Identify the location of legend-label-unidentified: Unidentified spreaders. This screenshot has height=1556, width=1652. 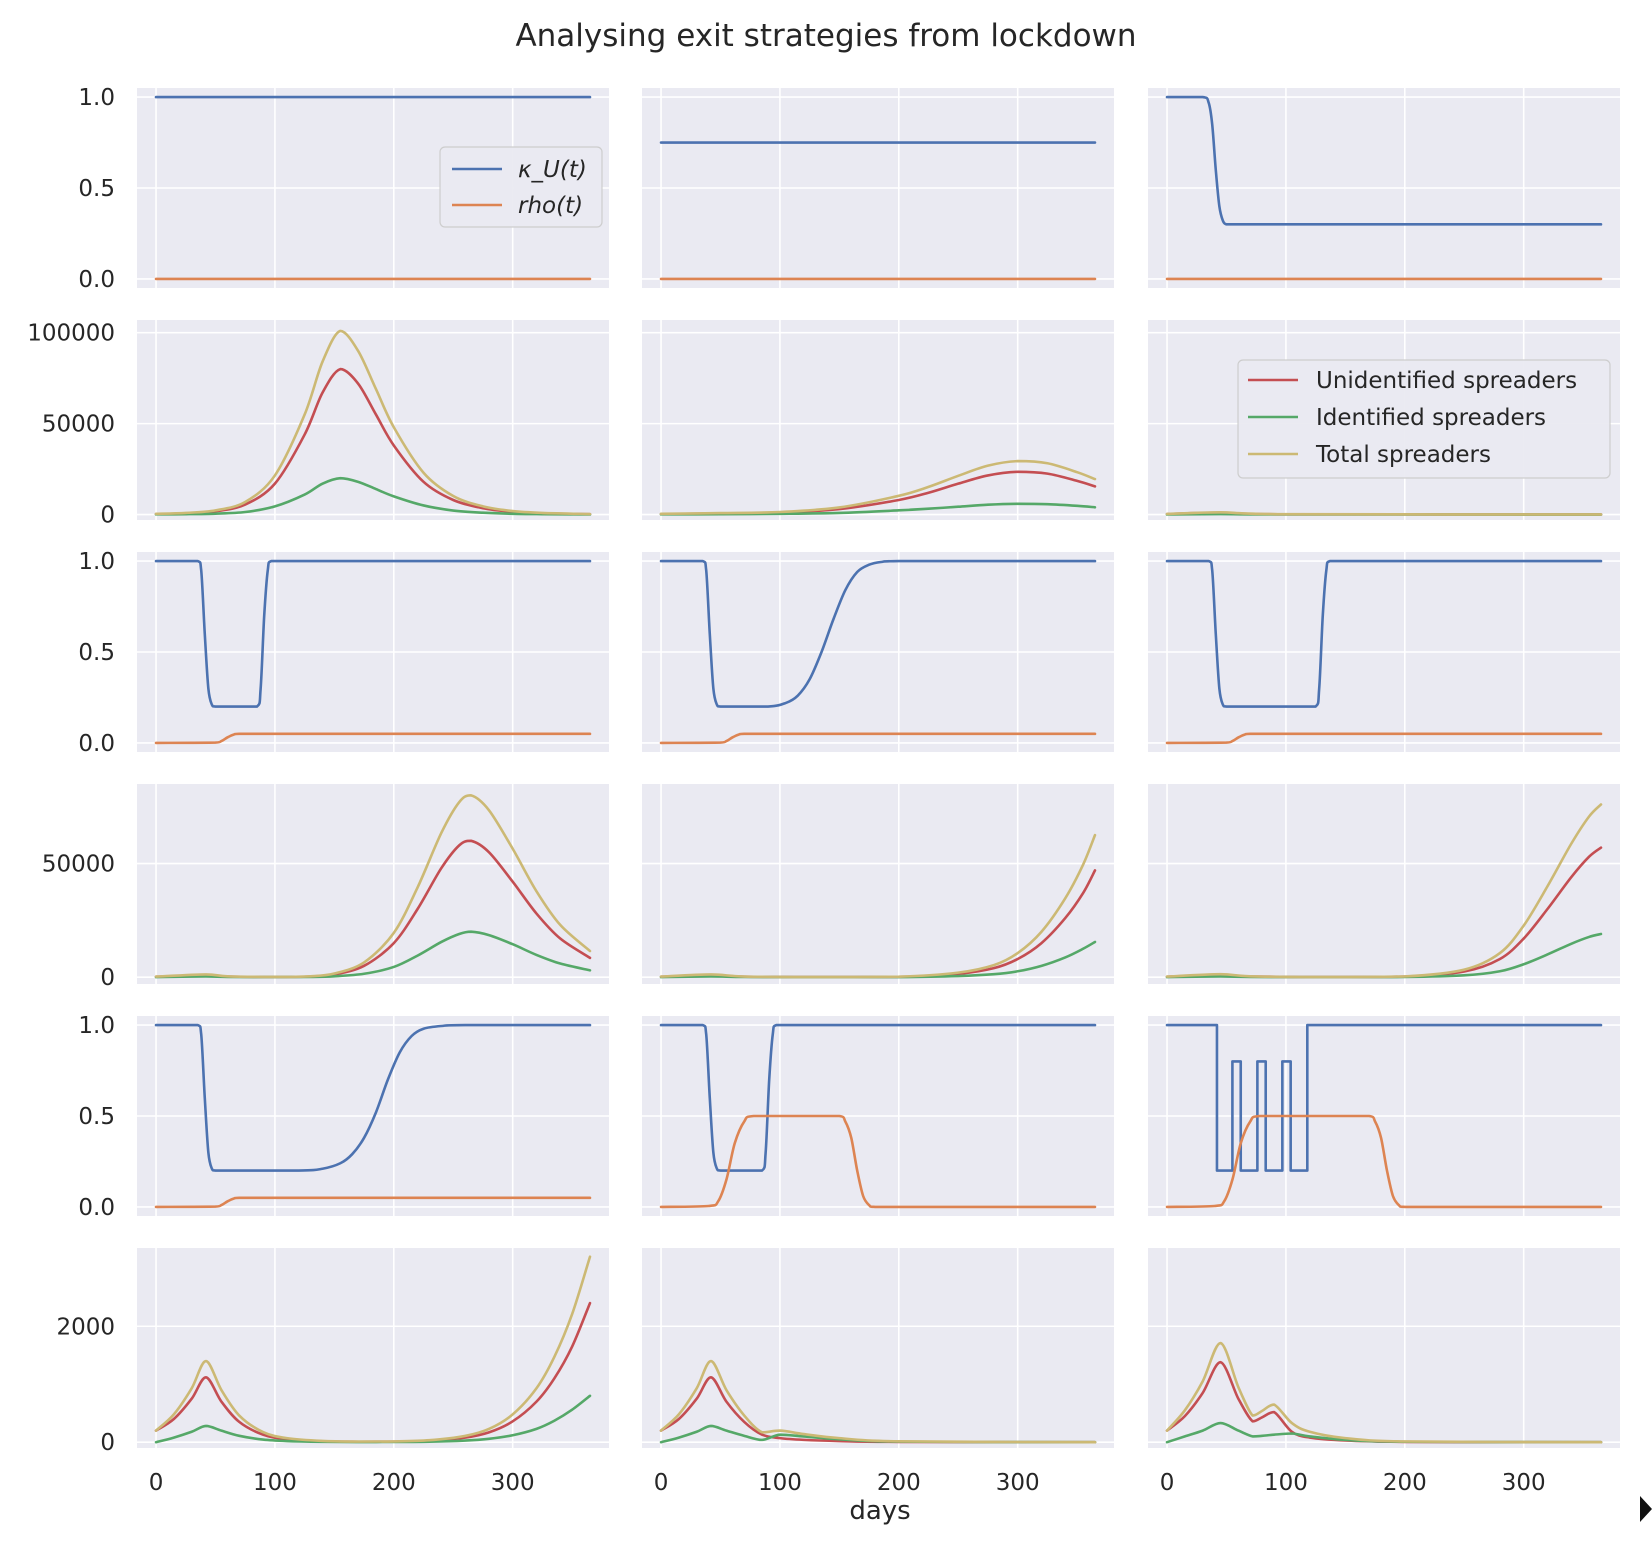
(1446, 381).